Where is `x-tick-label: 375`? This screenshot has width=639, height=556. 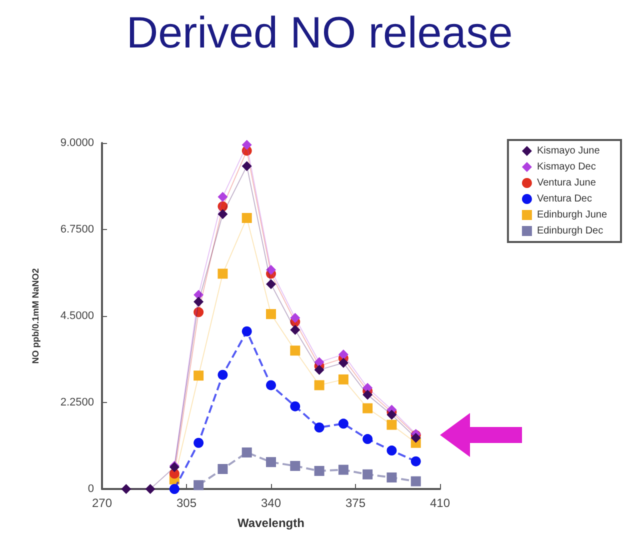 x-tick-label: 375 is located at coordinates (355, 503).